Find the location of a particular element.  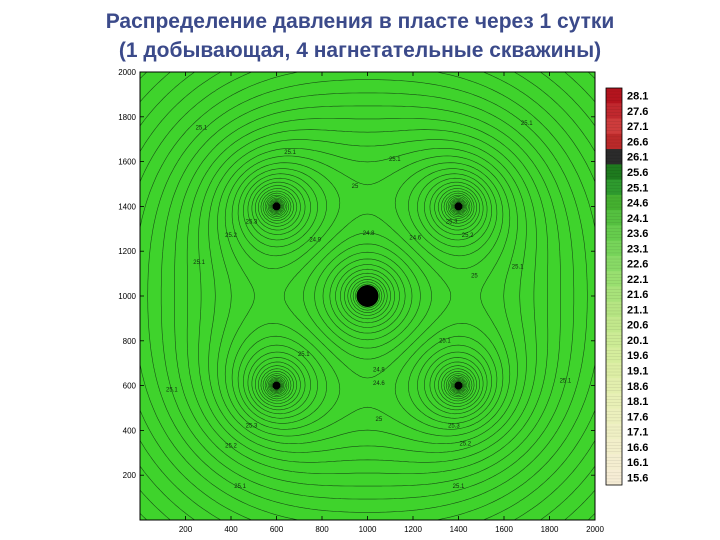

contour-label: 24.9 is located at coordinates (315, 241).